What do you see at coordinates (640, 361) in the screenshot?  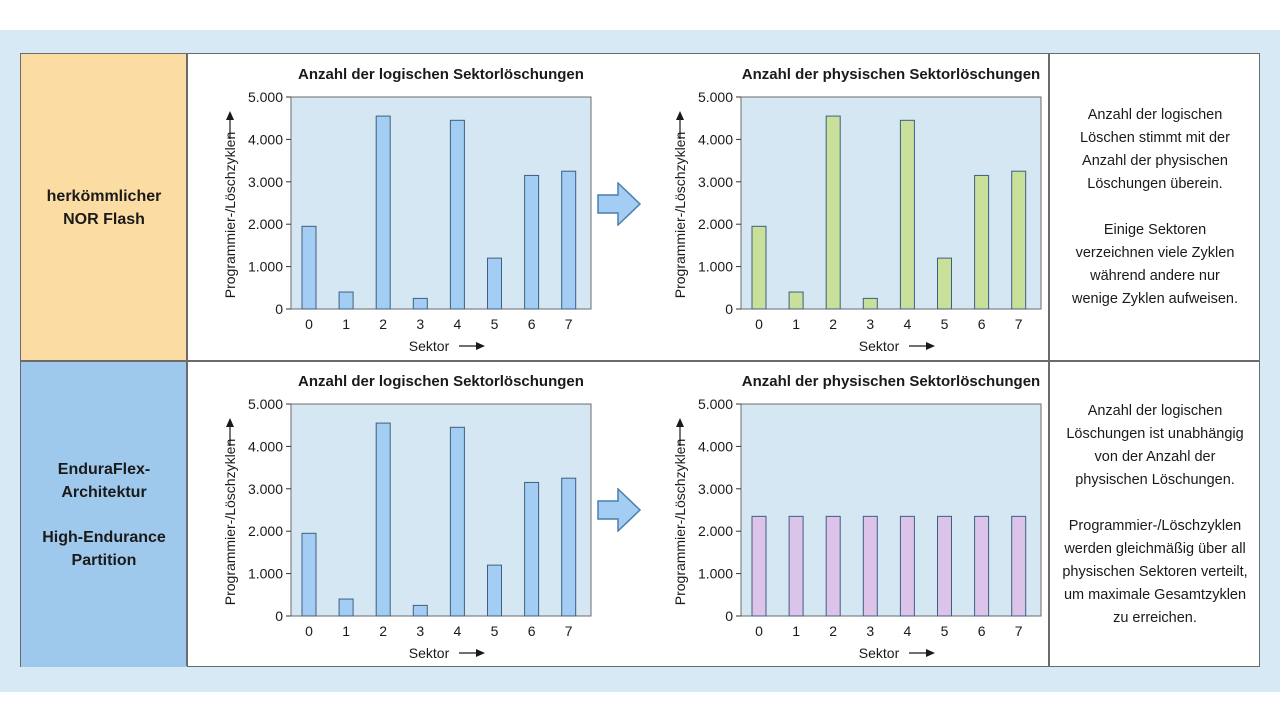 I see `row-divider` at bounding box center [640, 361].